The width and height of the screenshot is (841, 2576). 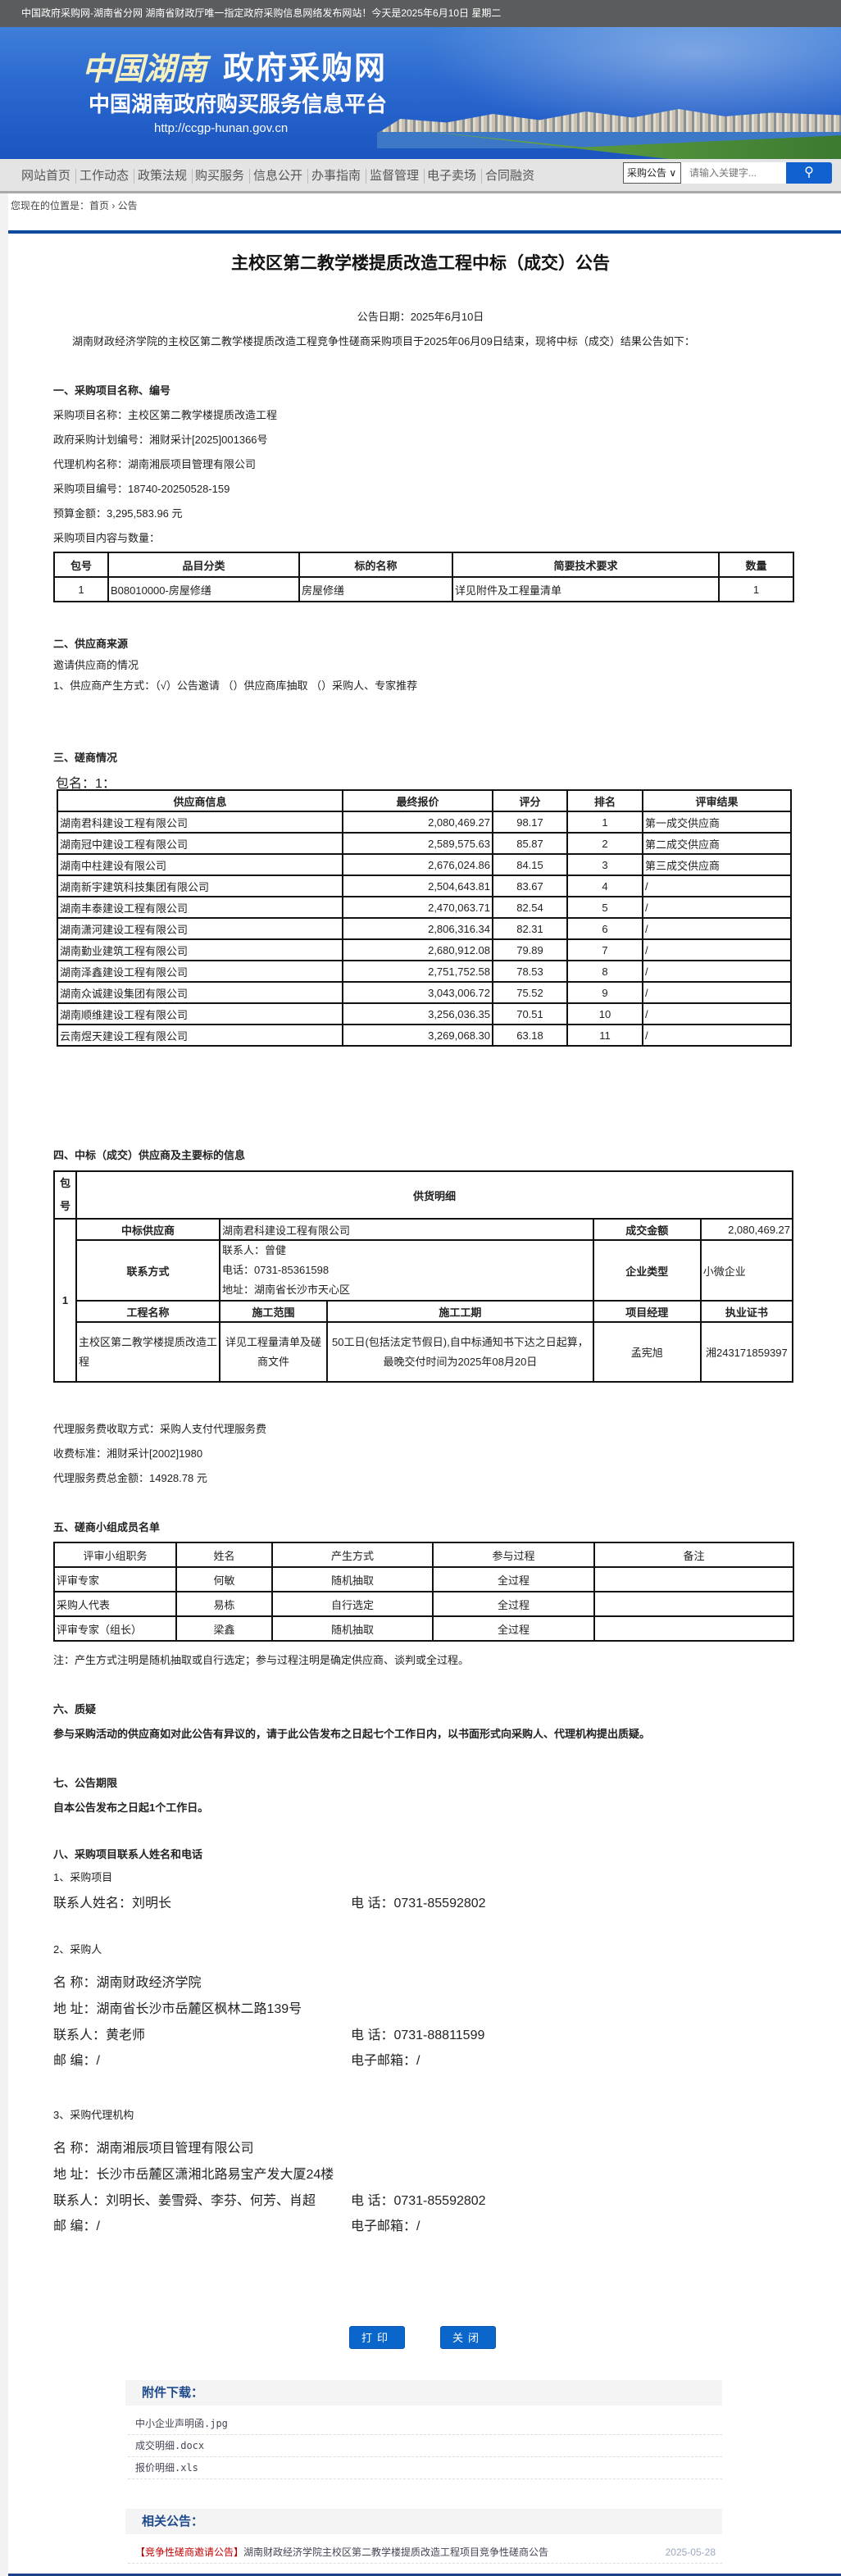 I want to click on sub-heading: 1、采购项目, so click(x=83, y=1877).